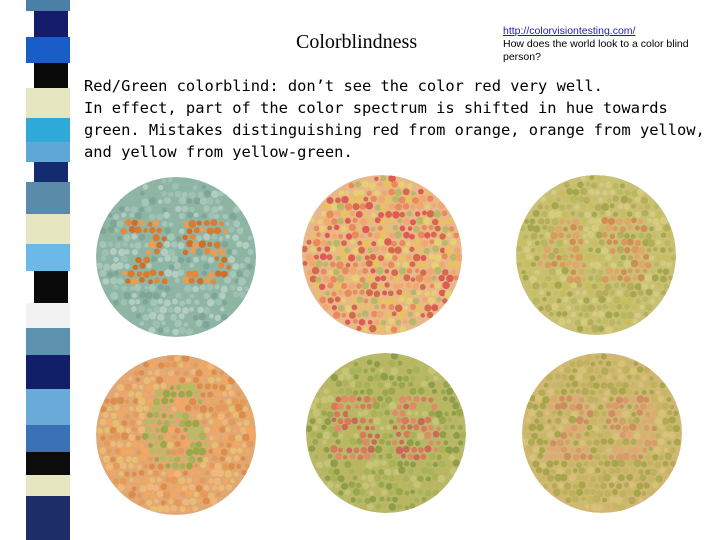  I want to click on decorative-stripe-bar, so click(48, 270).